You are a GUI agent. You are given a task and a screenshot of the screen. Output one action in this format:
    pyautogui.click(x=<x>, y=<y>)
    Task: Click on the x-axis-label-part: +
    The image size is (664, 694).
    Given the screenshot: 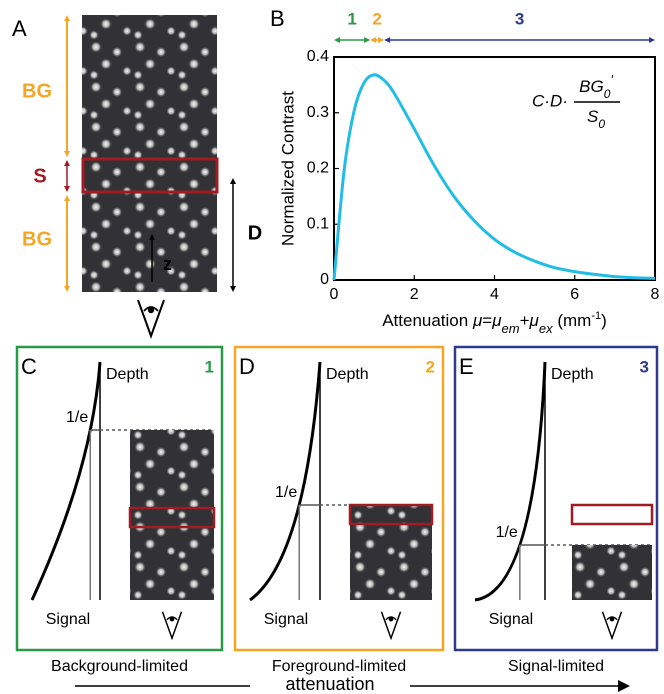 What is the action you would take?
    pyautogui.click(x=525, y=320)
    